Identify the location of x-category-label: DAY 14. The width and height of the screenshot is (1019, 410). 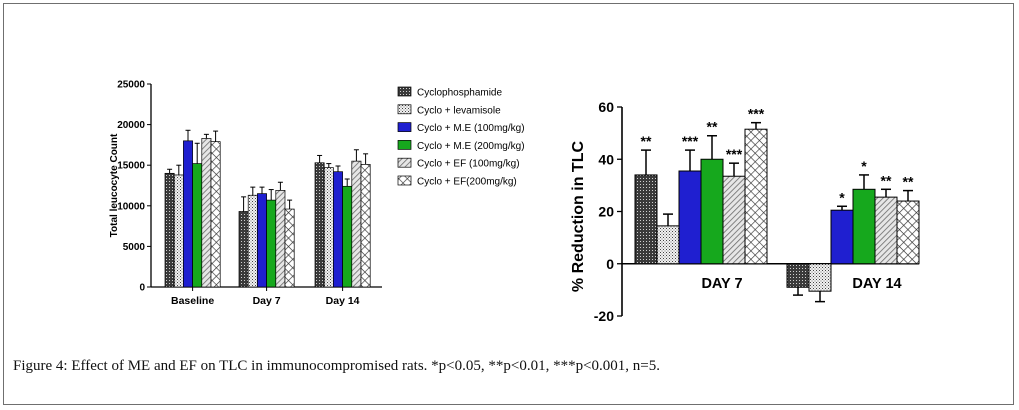
(876, 284).